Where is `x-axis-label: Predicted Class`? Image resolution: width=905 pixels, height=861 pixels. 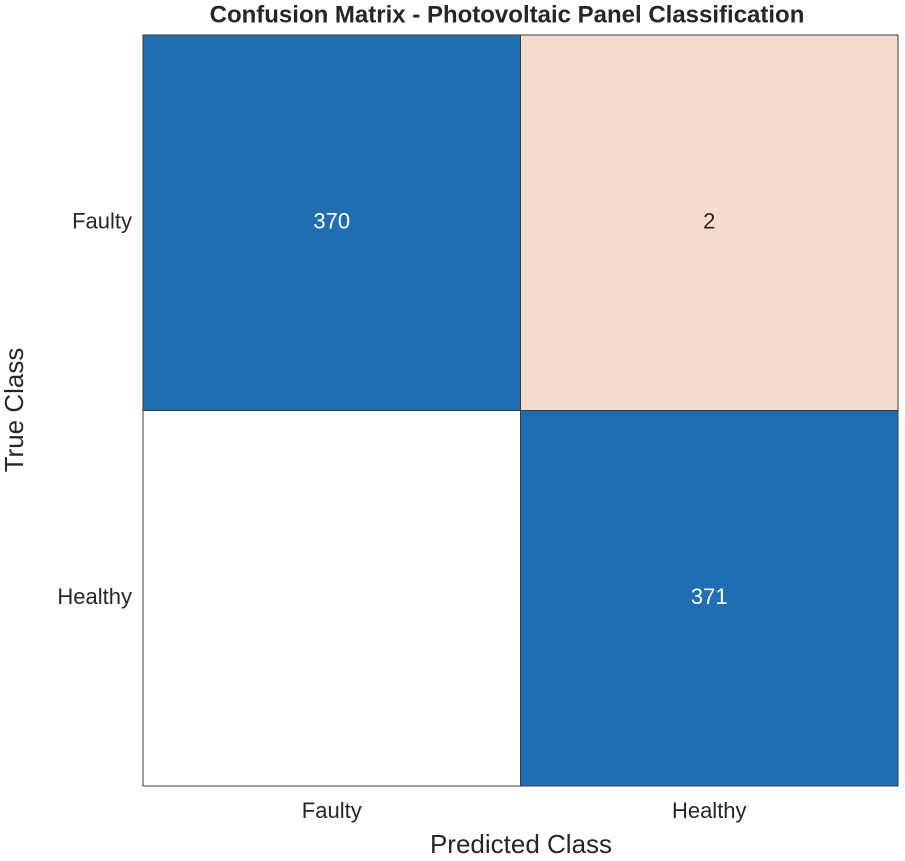
x-axis-label: Predicted Class is located at coordinates (521, 844).